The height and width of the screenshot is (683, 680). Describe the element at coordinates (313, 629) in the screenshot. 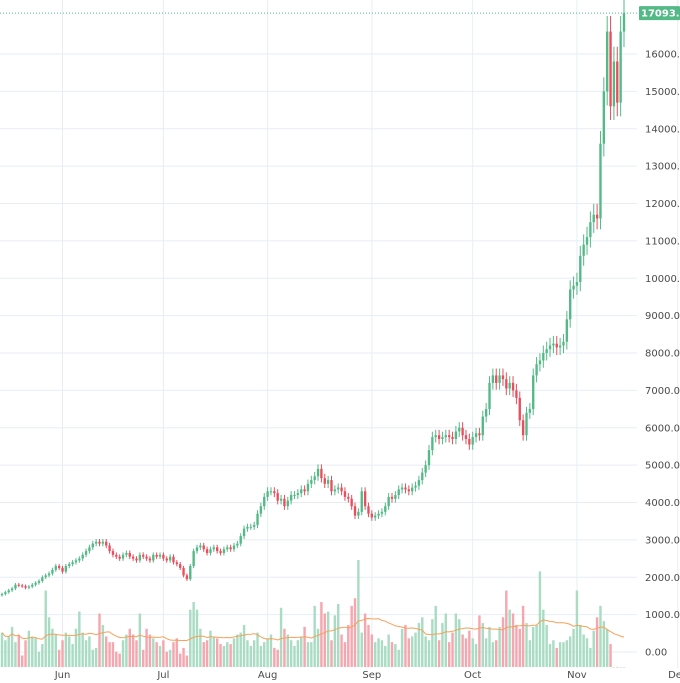

I see `volume-moving-average` at that location.